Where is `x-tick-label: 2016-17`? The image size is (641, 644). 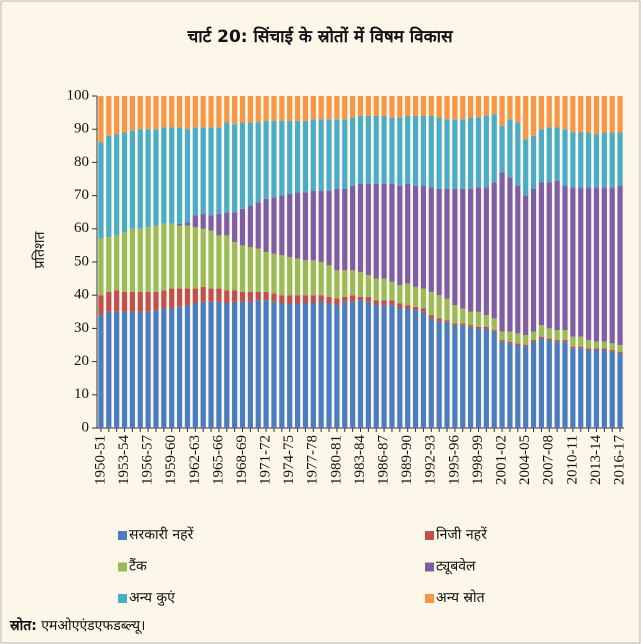 x-tick-label: 2016-17 is located at coordinates (620, 460).